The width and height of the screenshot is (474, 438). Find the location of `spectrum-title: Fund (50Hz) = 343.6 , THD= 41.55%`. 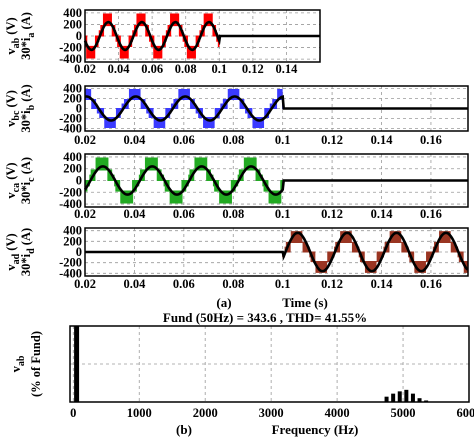

spectrum-title: Fund (50Hz) = 343.6 , THD= 41.55% is located at coordinates (265, 317).